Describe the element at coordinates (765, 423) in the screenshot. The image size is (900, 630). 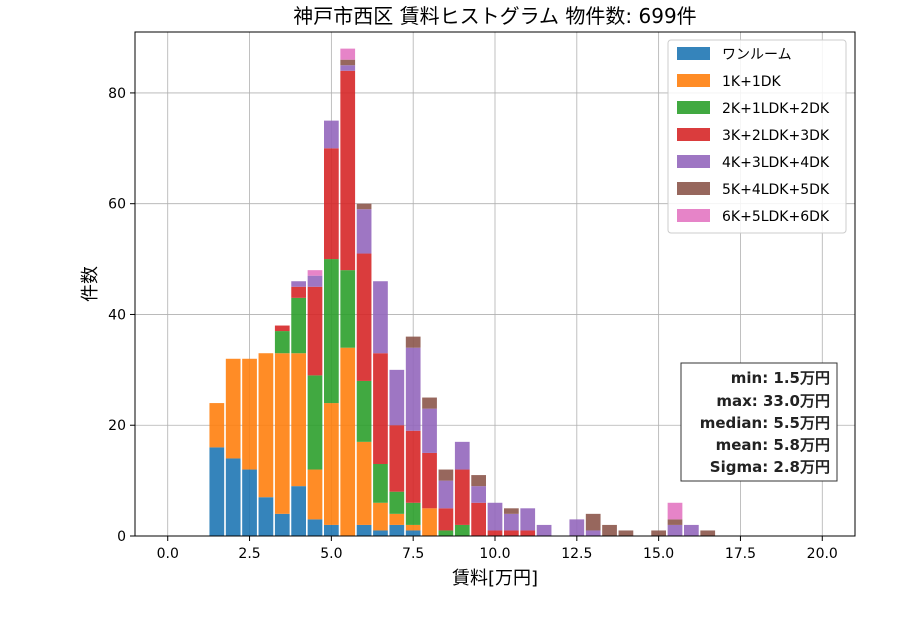
I see `stats-median: median: 5.5万円` at that location.